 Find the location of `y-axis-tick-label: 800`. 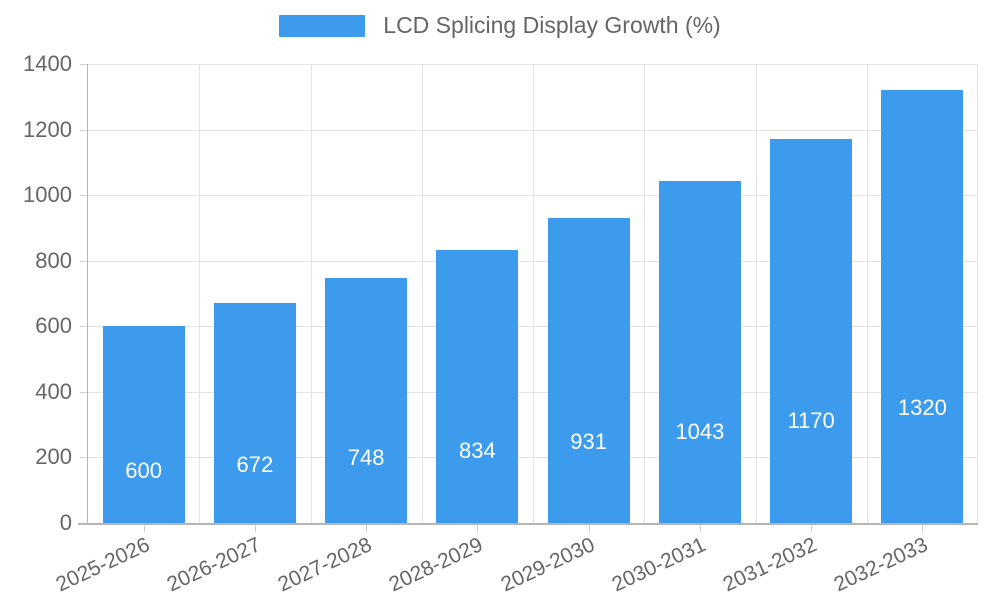

y-axis-tick-label: 800 is located at coordinates (53, 260).